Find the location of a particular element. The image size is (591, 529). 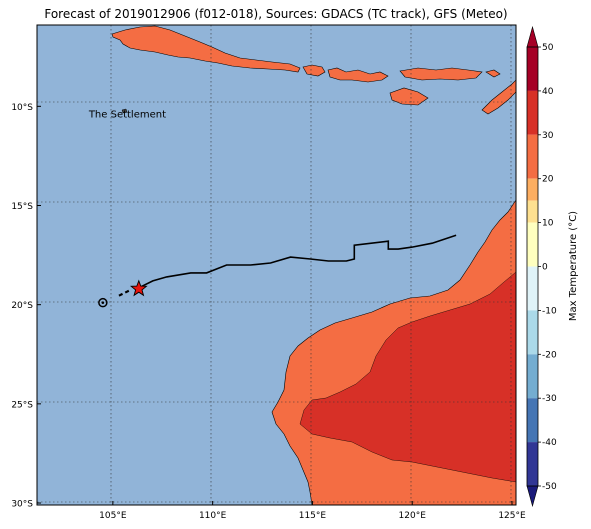

y-tick-label: 15°S is located at coordinates (22, 207).